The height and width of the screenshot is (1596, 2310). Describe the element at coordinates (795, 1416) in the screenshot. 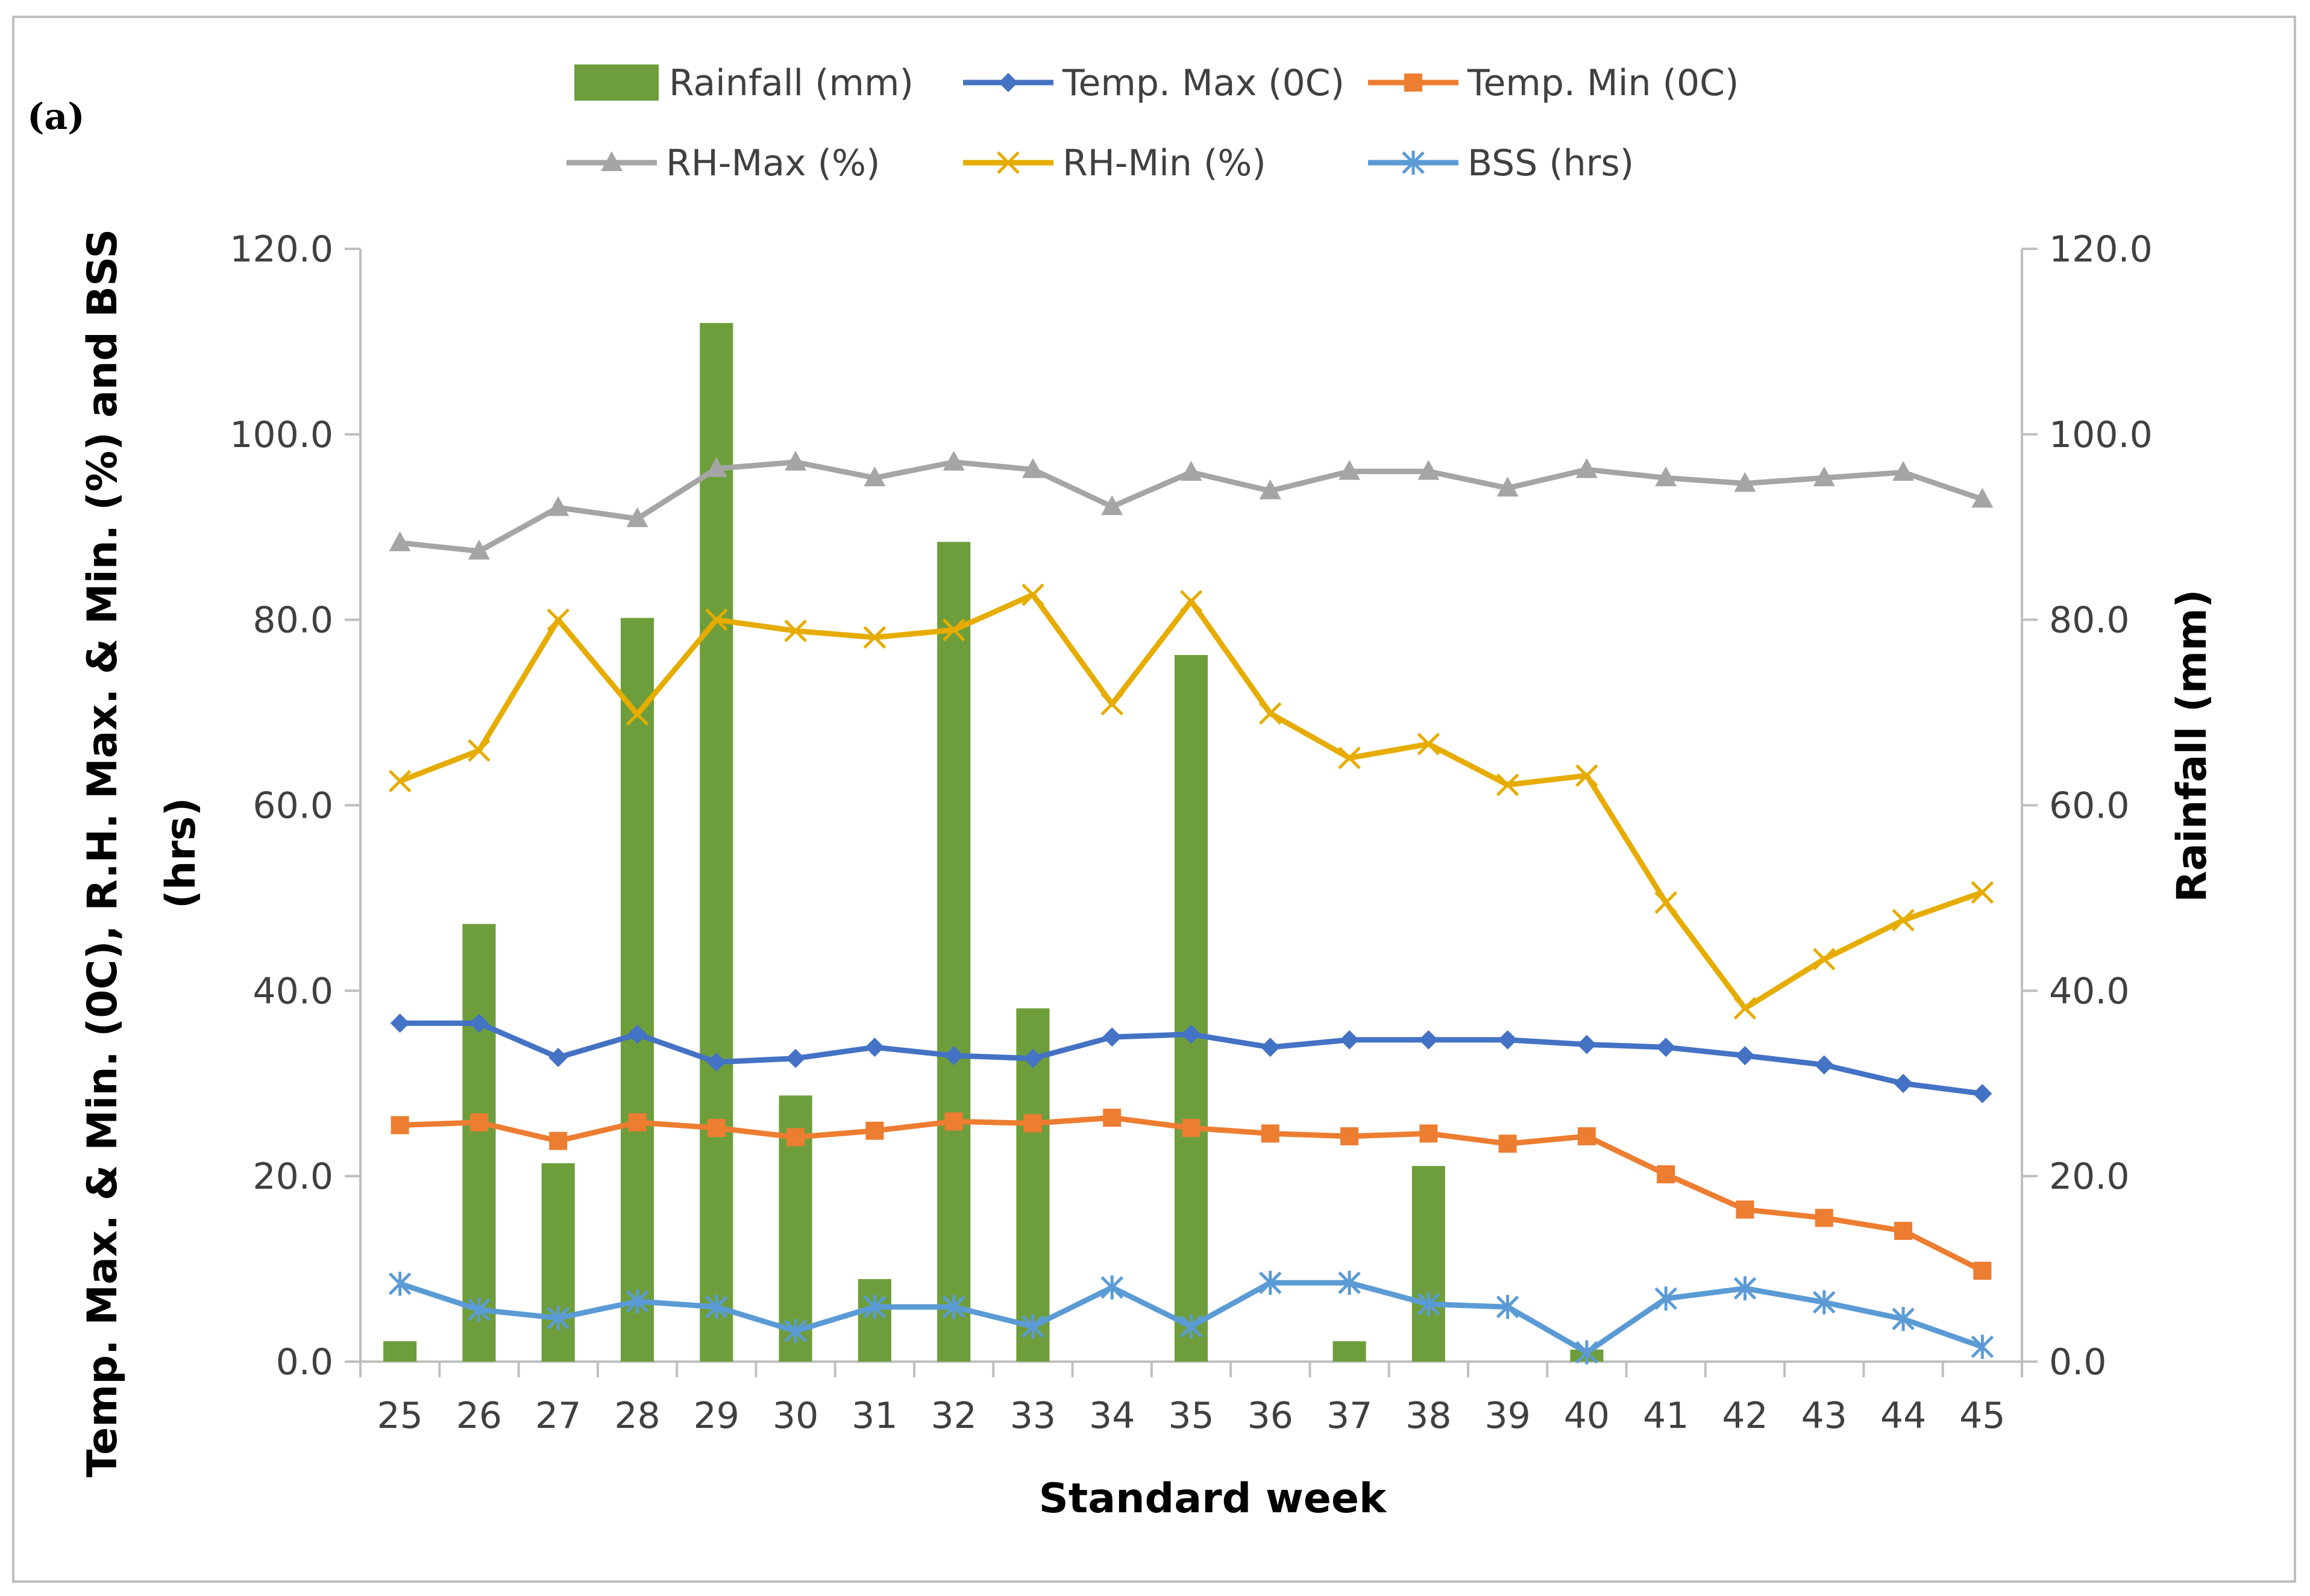

I see `x-tick-label: 30` at that location.